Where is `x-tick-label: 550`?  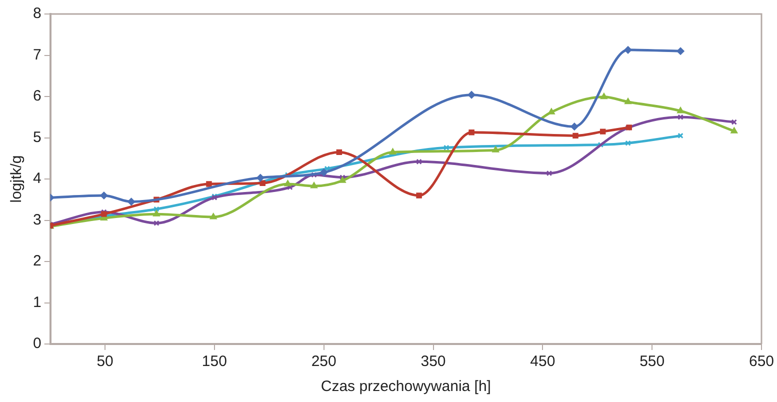
x-tick-label: 550 is located at coordinates (652, 361).